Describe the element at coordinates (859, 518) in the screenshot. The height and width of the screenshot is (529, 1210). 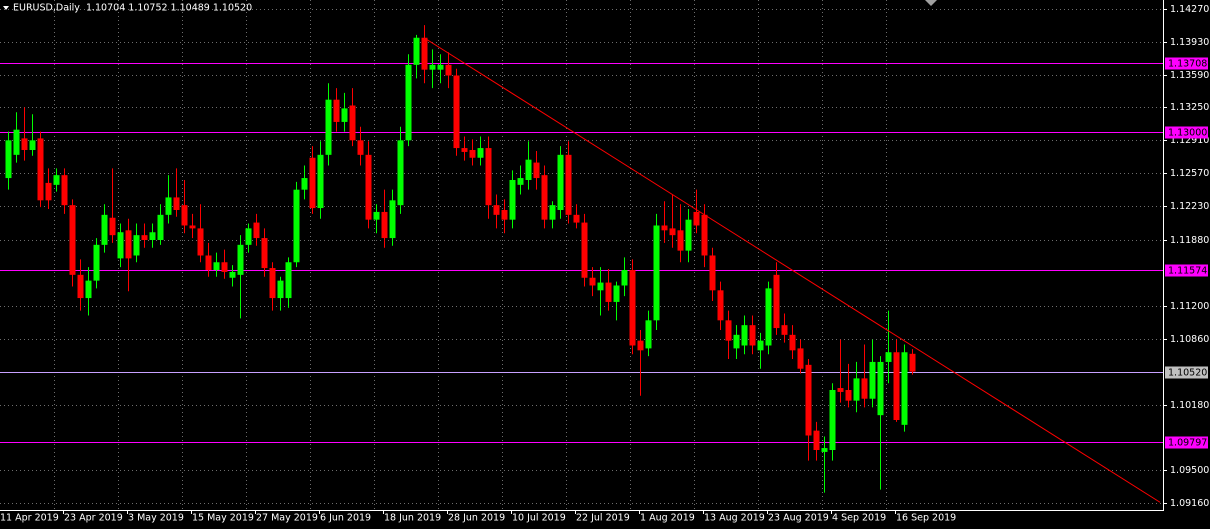
I see `x-tick-label: 4 Sep 2019` at that location.